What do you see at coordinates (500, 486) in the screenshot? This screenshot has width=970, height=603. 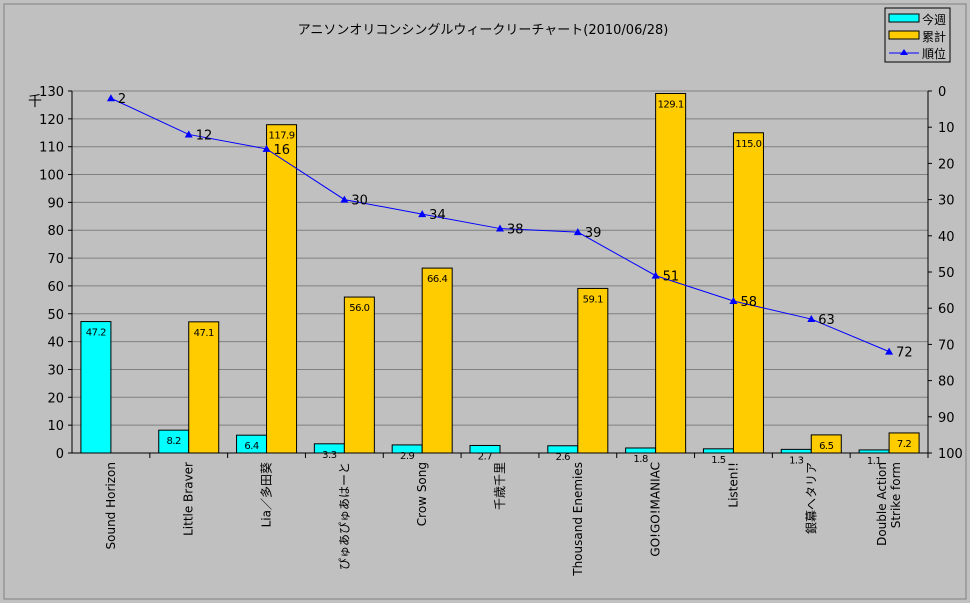 I see `x-tick-label: 千歳千里` at bounding box center [500, 486].